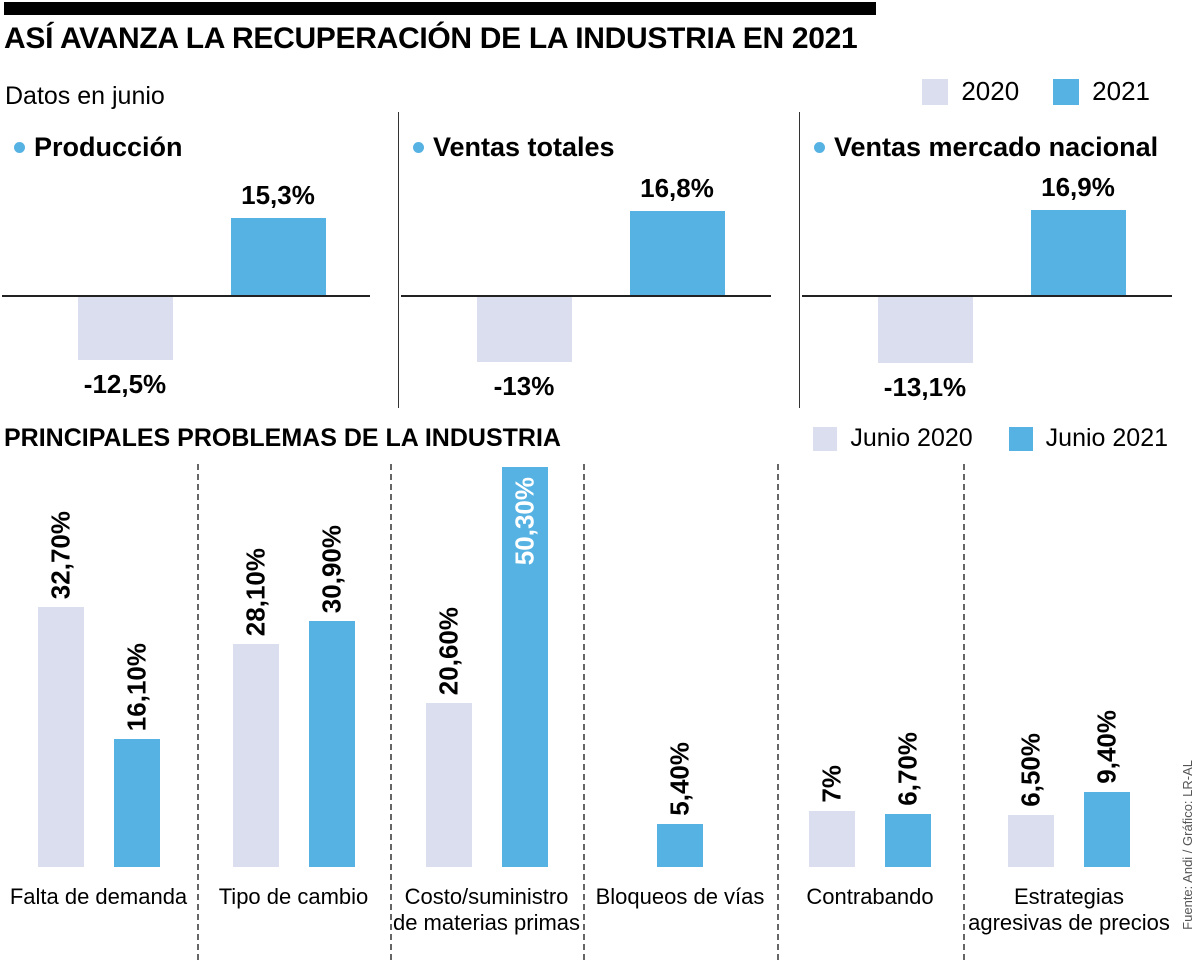 This screenshot has width=1200, height=965. Describe the element at coordinates (136, 686) in the screenshot. I see `bar-value-label: 16,10%` at that location.